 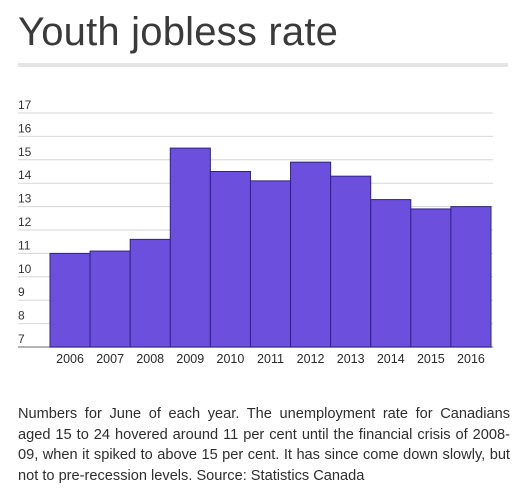 What do you see at coordinates (21, 292) in the screenshot?
I see `y-tick-label: 9` at bounding box center [21, 292].